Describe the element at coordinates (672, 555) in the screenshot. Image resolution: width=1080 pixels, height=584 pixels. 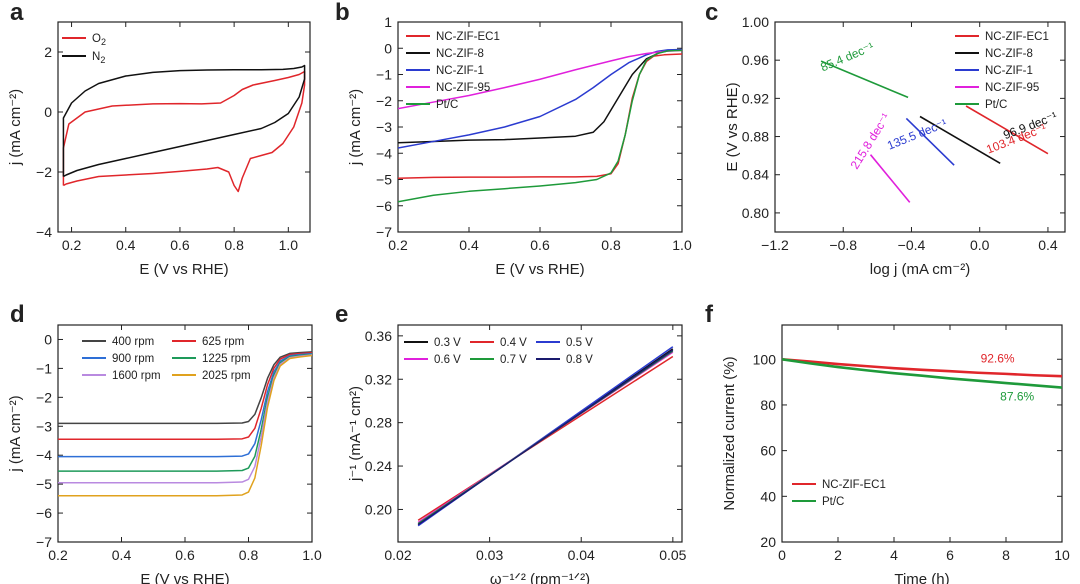
I see `x-tick-label: 0.05` at that location.